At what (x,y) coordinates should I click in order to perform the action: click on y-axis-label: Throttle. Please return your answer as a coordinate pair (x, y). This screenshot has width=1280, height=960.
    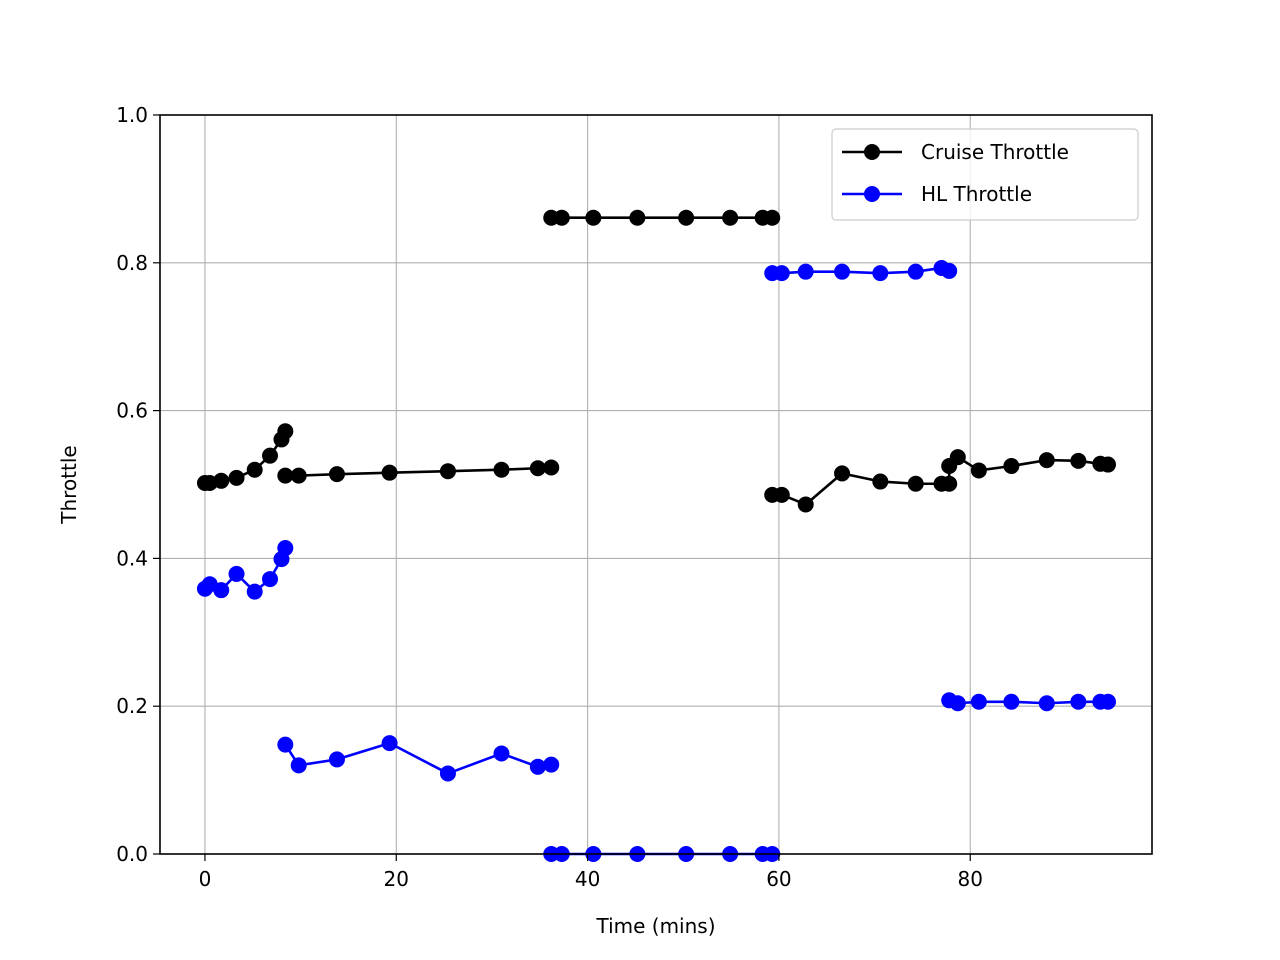
    Looking at the image, I should click on (69, 484).